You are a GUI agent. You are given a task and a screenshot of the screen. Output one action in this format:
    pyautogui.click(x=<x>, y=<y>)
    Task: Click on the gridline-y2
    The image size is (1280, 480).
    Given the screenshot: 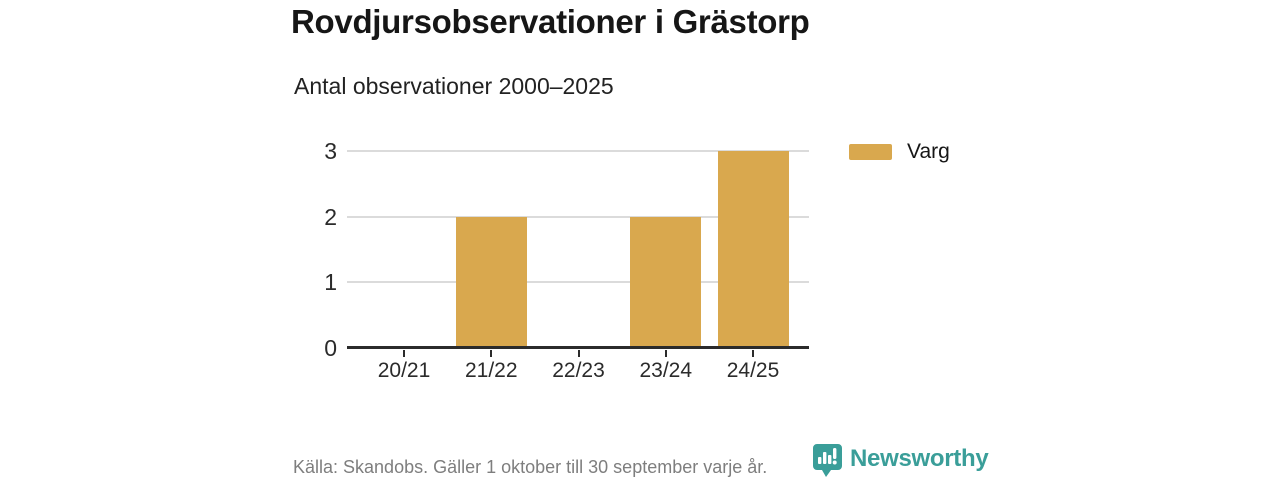 What is the action you would take?
    pyautogui.click(x=578, y=216)
    